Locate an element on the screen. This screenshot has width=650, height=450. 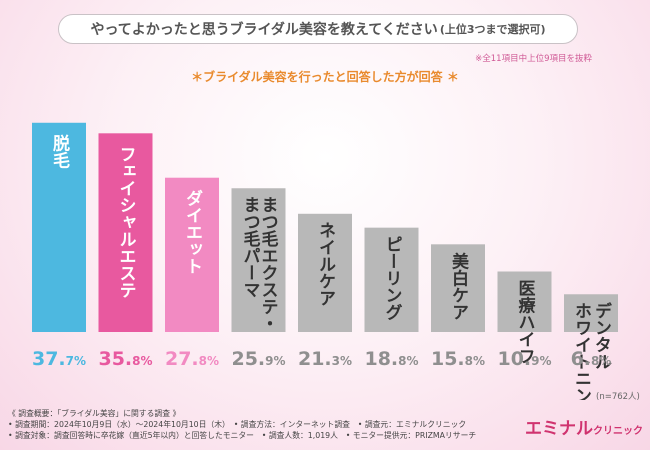
bar-category-label: ネイルケア is located at coordinates (325, 264).